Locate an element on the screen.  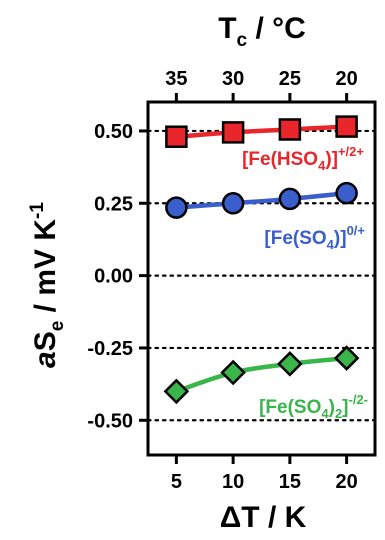
x-tick-label: 20 is located at coordinates (347, 482).